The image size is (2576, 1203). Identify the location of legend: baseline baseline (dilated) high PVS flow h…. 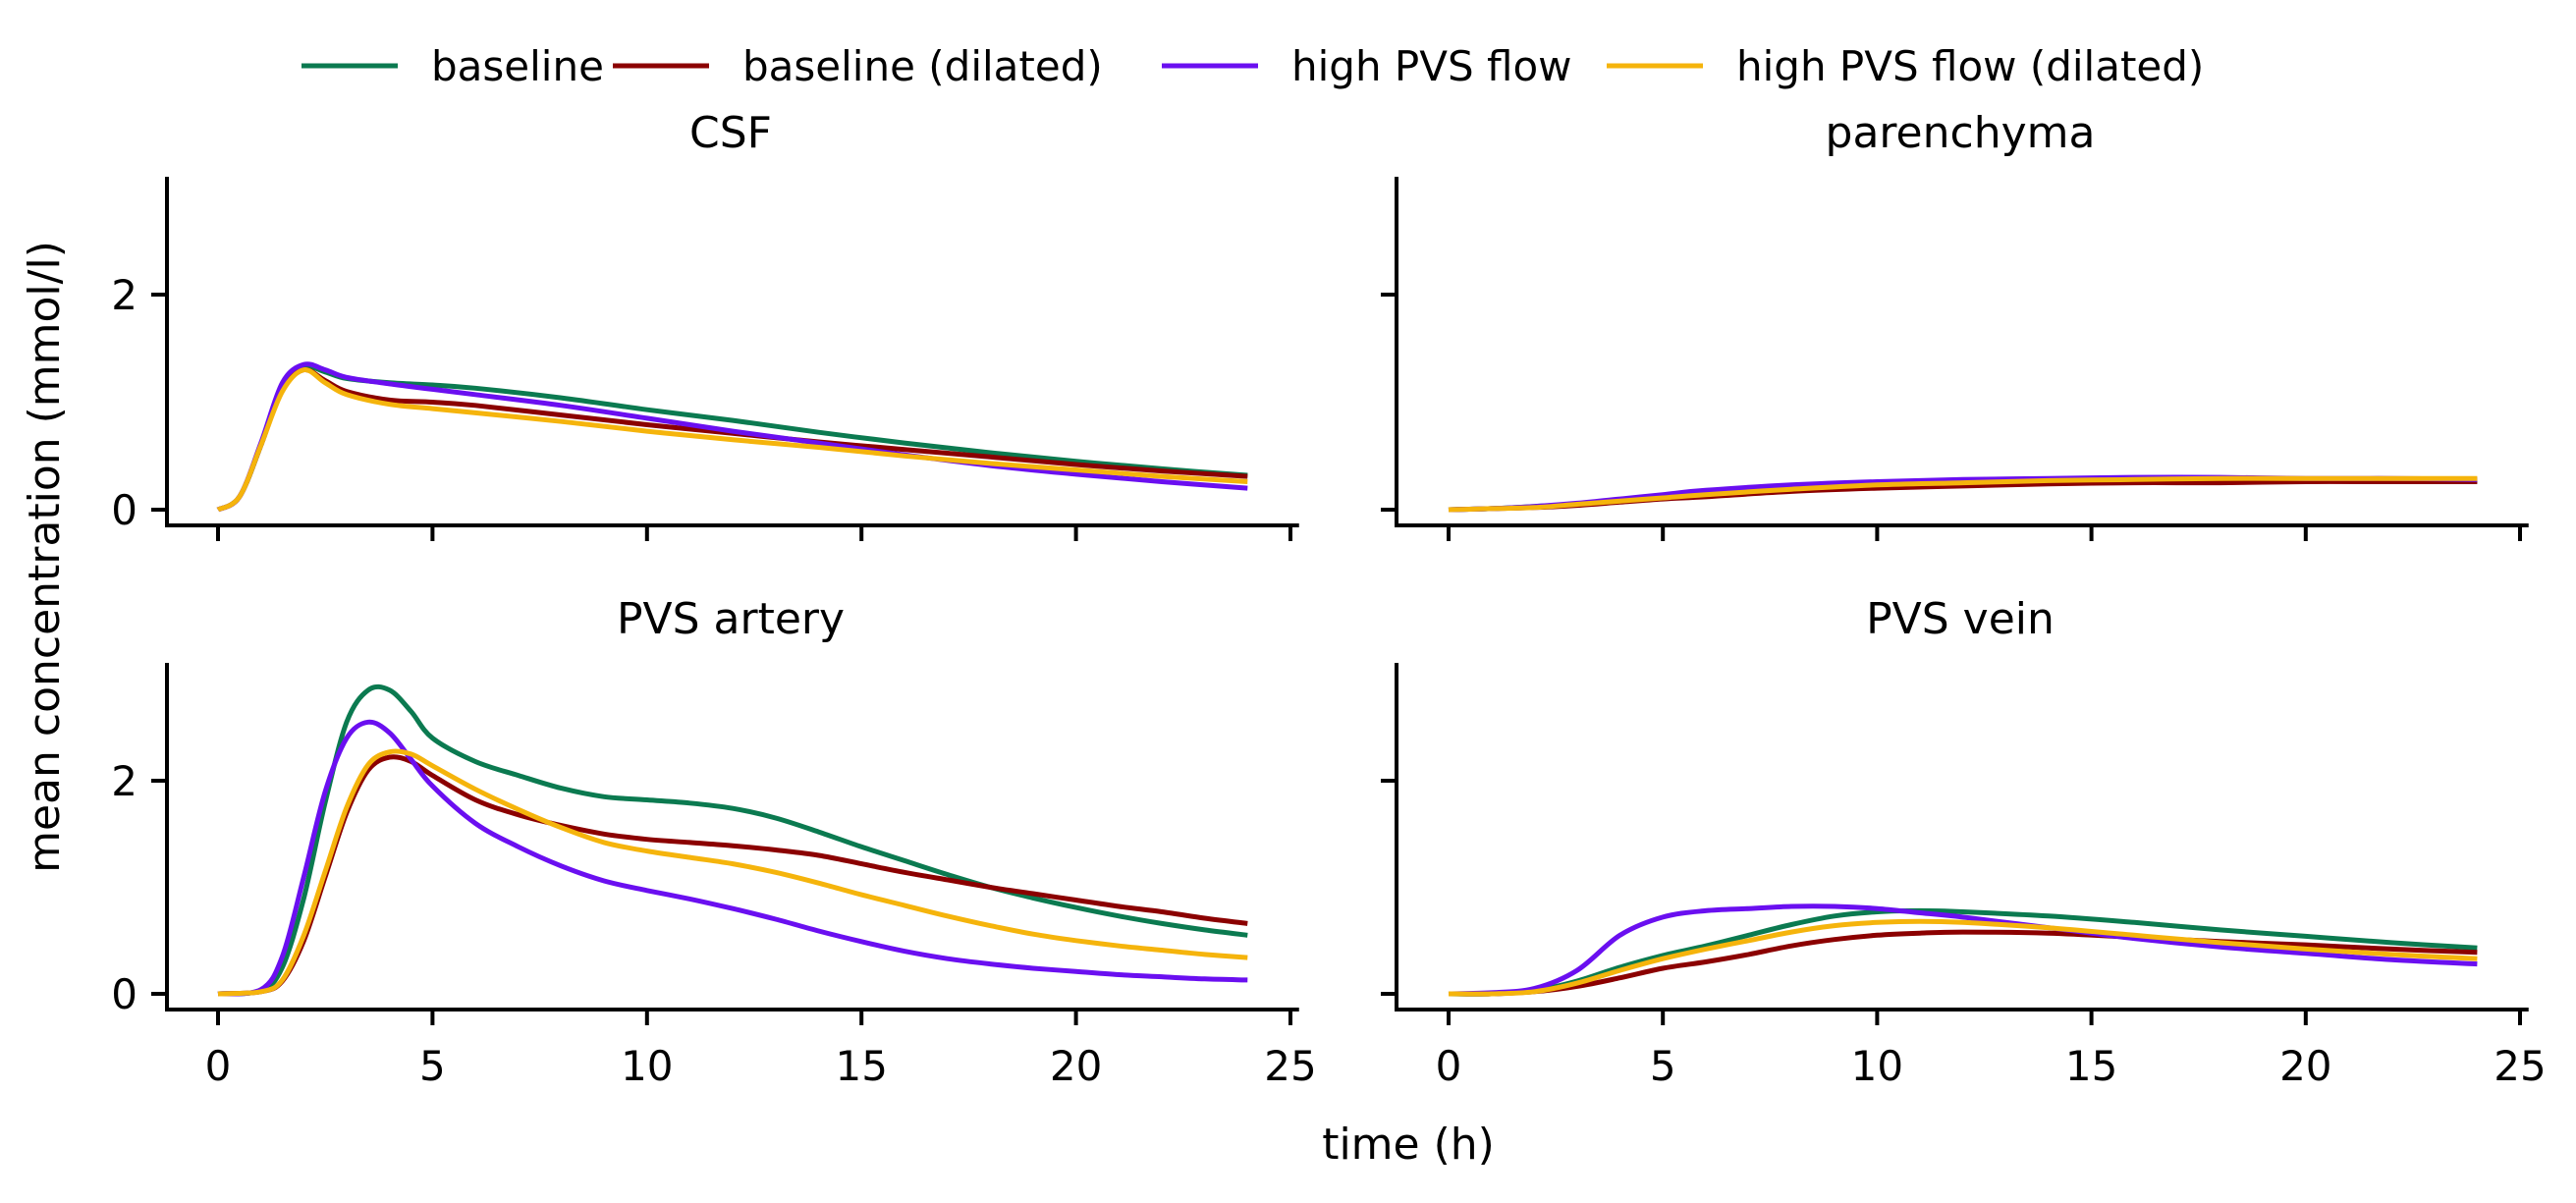
(1253, 66).